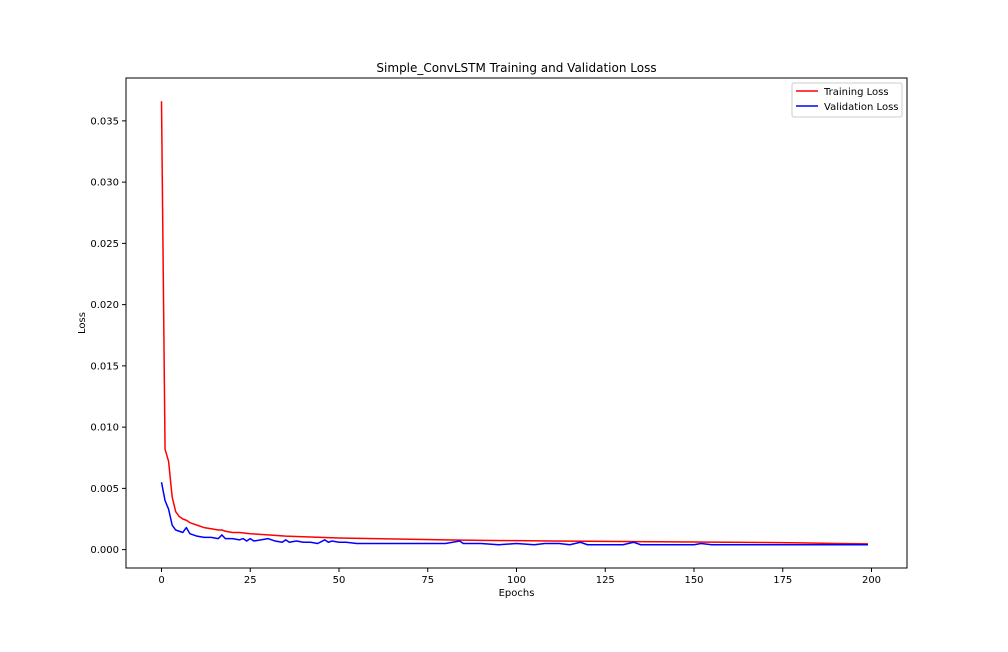 The width and height of the screenshot is (1008, 652). I want to click on y-tick-label: 0.035, so click(104, 121).